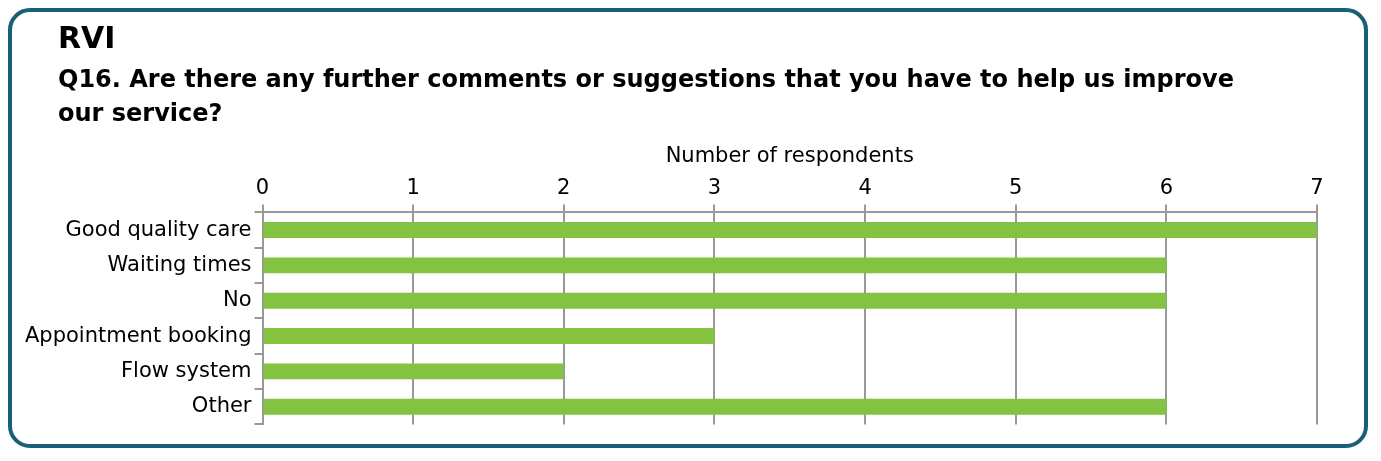 Image resolution: width=1381 pixels, height=461 pixels. I want to click on chart-subtitle: Q16. Are there any further comments or suggestions that you have to help us improve our service?, so click(646, 96).